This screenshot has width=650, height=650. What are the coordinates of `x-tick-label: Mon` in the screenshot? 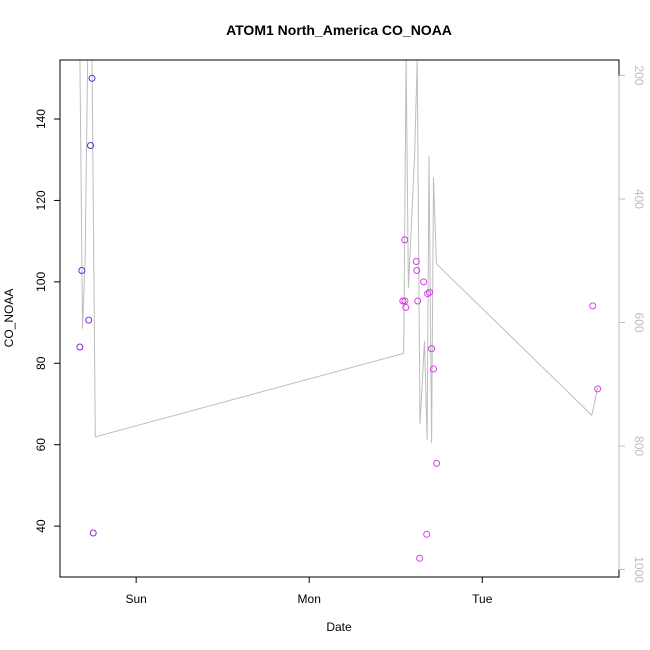 It's located at (309, 599).